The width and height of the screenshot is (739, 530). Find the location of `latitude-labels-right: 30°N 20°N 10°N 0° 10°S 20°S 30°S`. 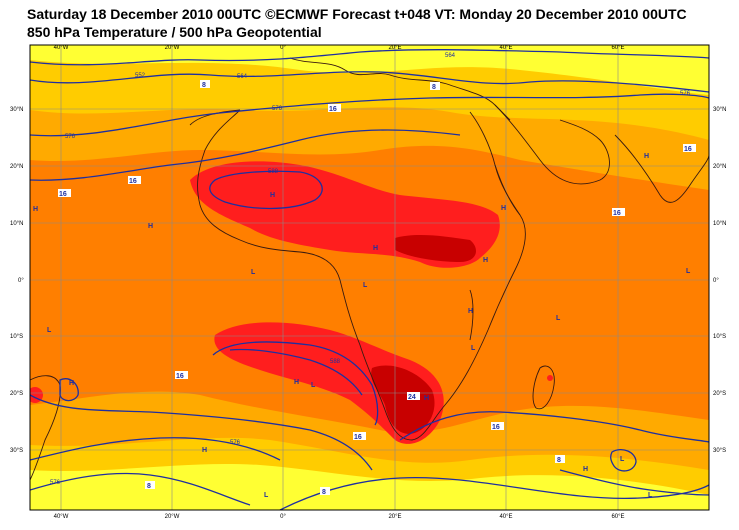

latitude-labels-right: 30°N 20°N 10°N 0° 10°S 20°S 30°S is located at coordinates (719, 280).